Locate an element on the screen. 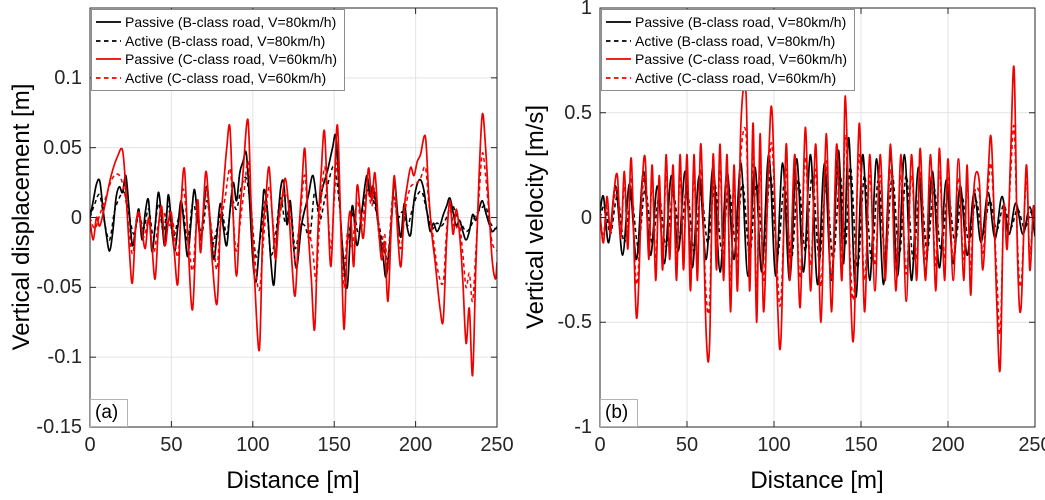  series-line-active-c is located at coordinates (293, 227).